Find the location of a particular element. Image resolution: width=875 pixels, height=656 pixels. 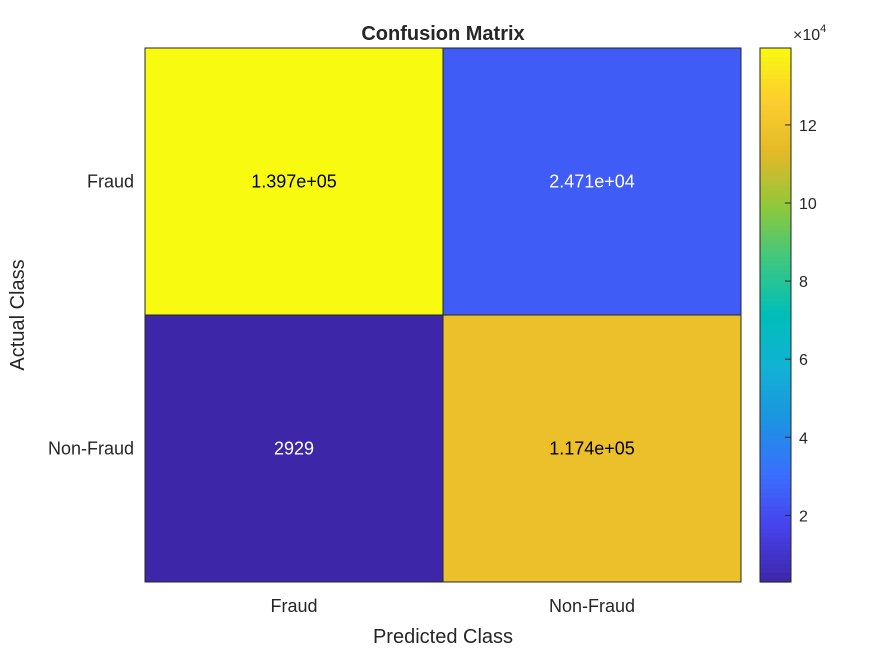

colorbar-tick-label: 10 is located at coordinates (808, 204).